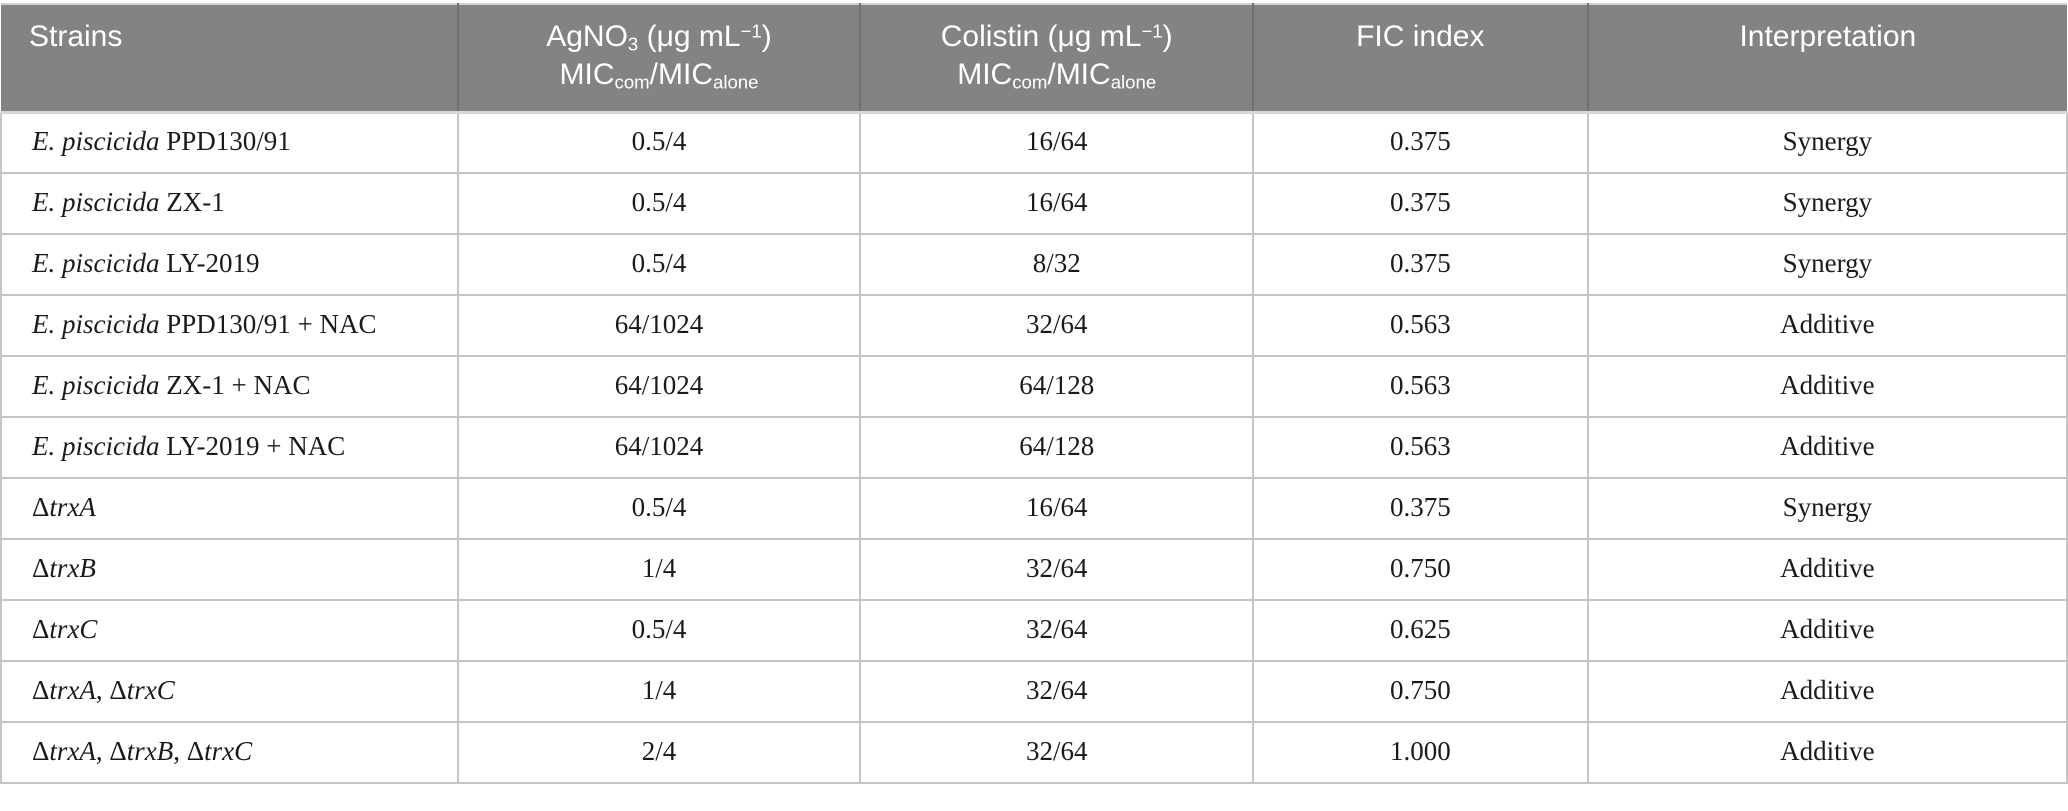 This screenshot has height=811, width=2068. I want to click on cell-agno3: 2/4, so click(659, 753).